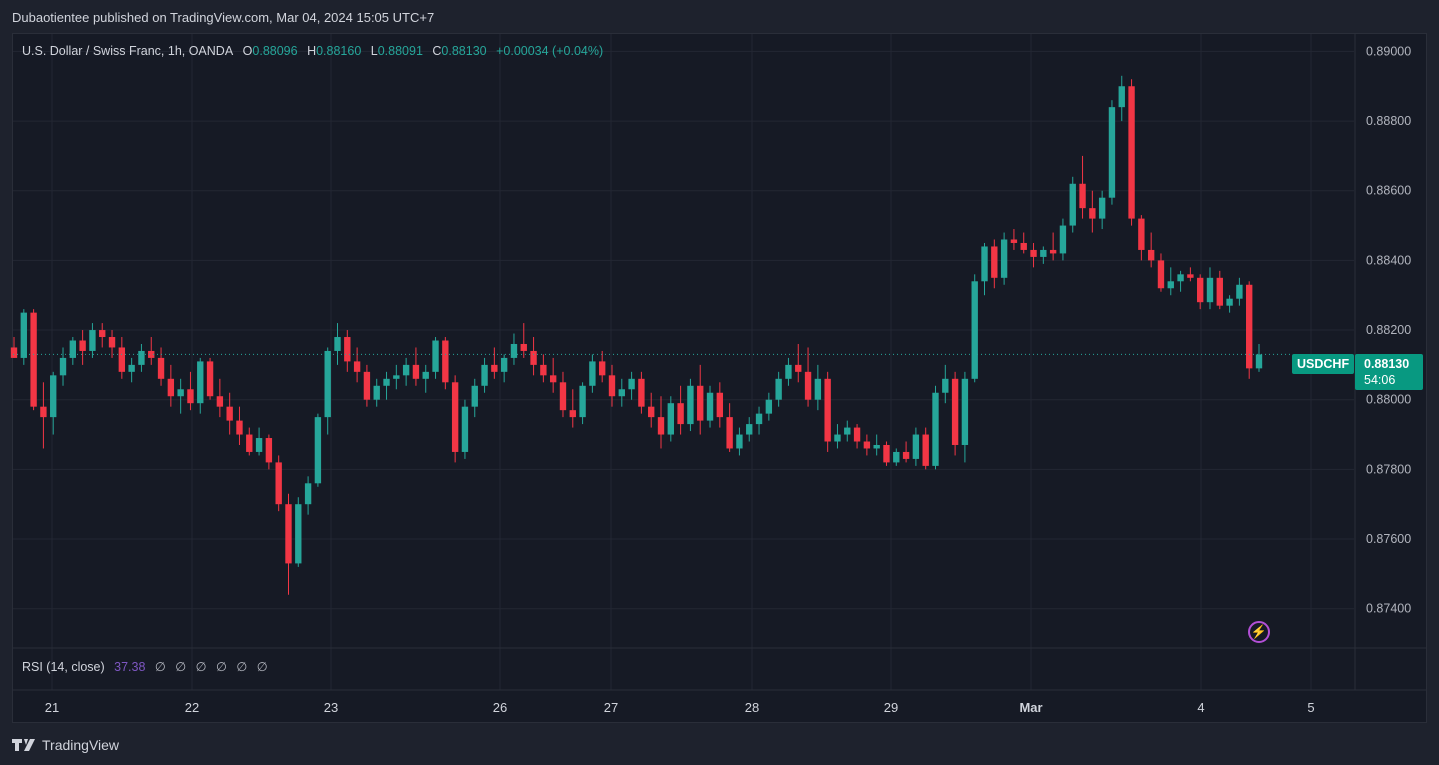 Image resolution: width=1439 pixels, height=765 pixels. Describe the element at coordinates (400, 51) in the screenshot. I see `low-value: 0.88091` at that location.